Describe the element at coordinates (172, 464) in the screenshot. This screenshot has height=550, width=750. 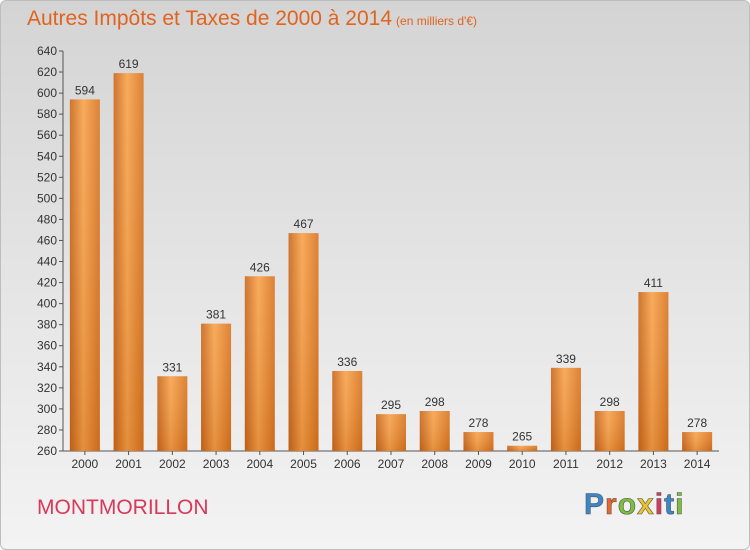
I see `x-tick-label: 2002` at that location.